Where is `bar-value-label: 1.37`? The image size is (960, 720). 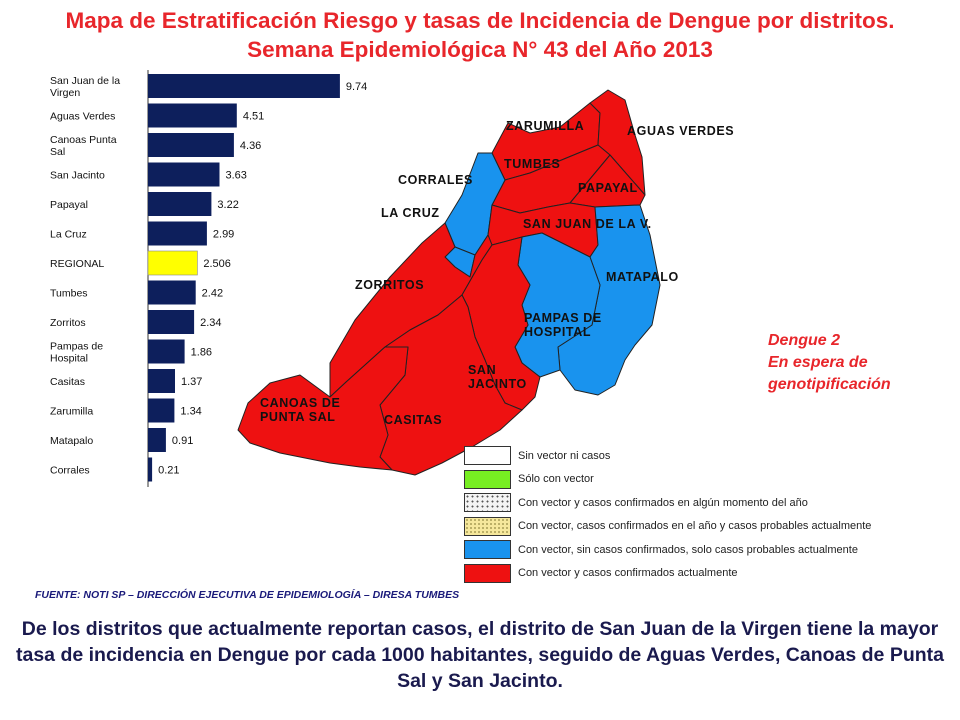 bar-value-label: 1.37 is located at coordinates (191, 382).